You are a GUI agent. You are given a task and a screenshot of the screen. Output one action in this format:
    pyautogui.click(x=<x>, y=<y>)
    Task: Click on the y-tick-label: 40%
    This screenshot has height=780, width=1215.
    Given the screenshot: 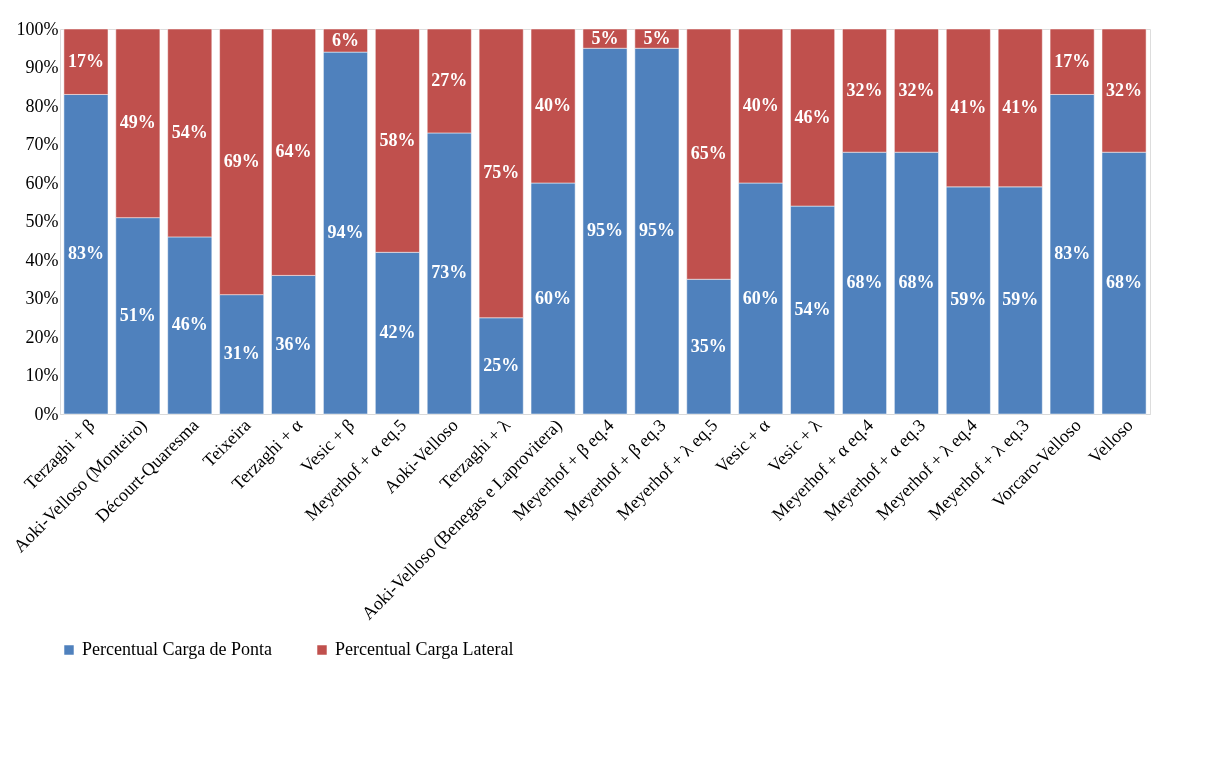 What is the action you would take?
    pyautogui.click(x=42, y=259)
    